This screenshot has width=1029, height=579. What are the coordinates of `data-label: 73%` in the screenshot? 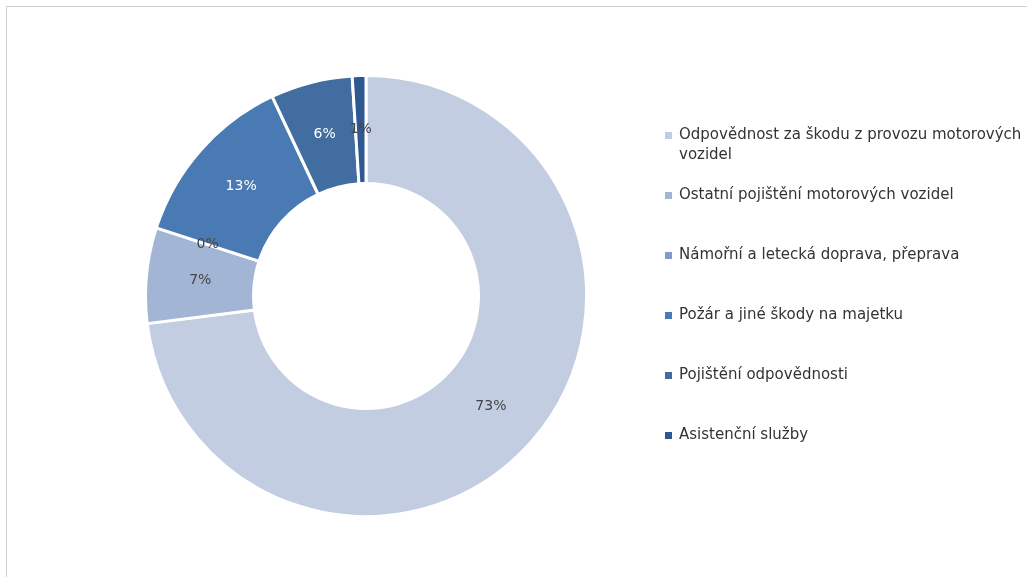 It's located at (491, 404).